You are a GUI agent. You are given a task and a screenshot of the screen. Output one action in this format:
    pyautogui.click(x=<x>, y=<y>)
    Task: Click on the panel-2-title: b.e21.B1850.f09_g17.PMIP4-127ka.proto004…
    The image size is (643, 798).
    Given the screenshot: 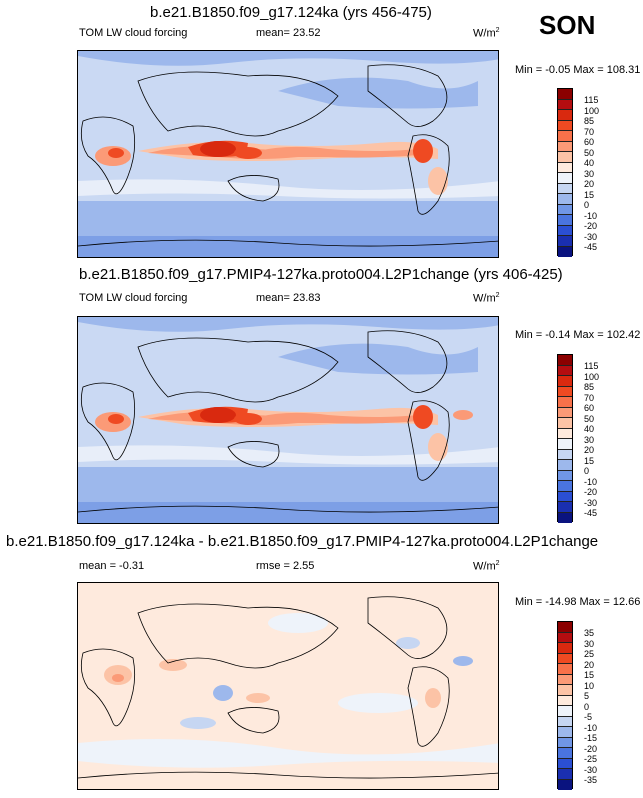 What is the action you would take?
    pyautogui.click(x=321, y=274)
    